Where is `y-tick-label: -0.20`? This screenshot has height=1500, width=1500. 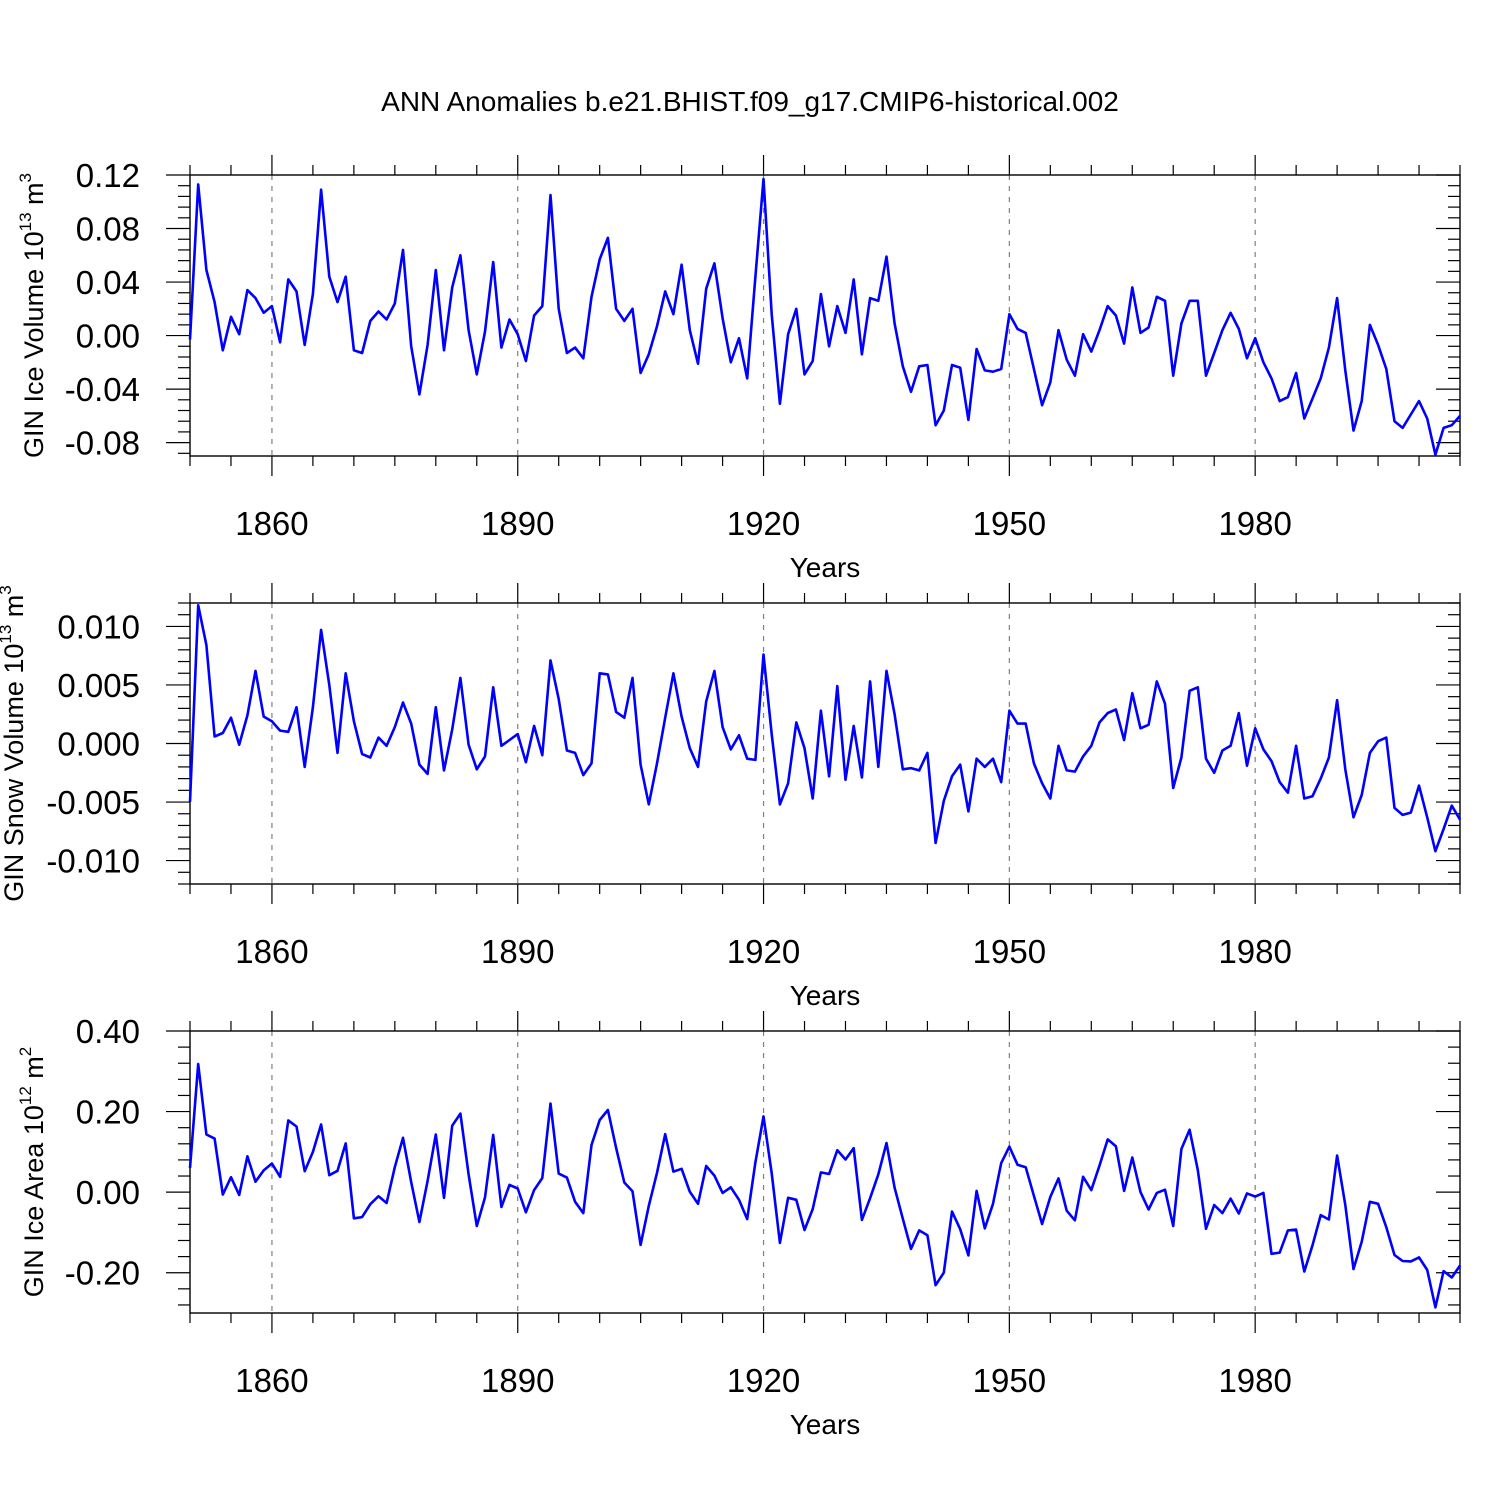
y-tick-label: -0.20 is located at coordinates (102, 1273).